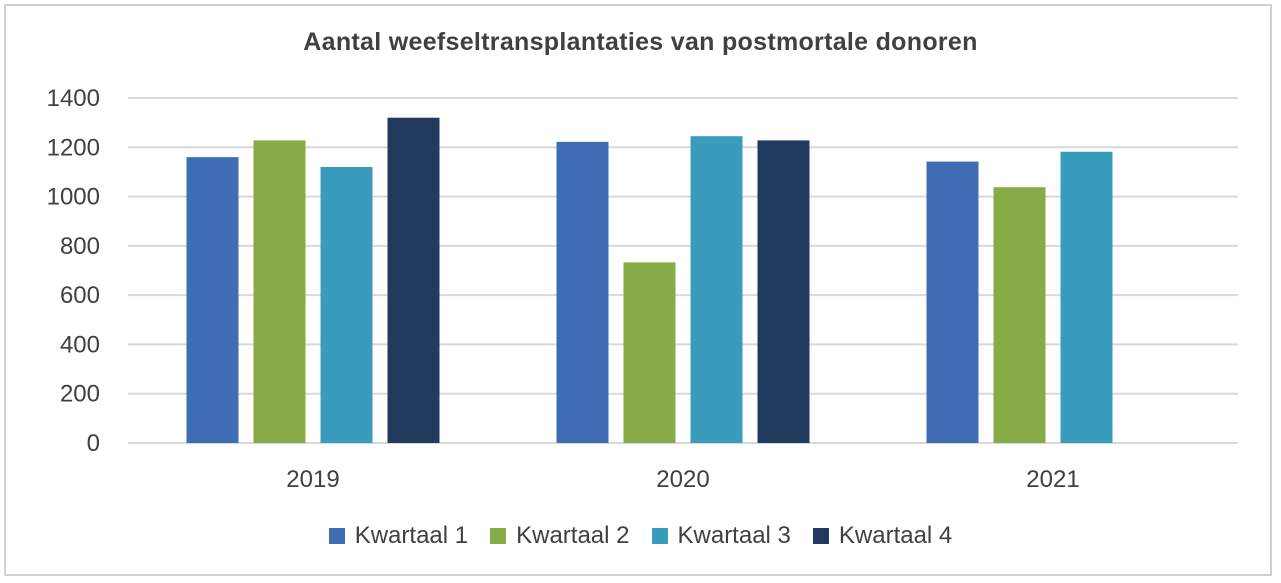 This screenshot has width=1281, height=583. I want to click on y-tick-label: 200, so click(80, 394).